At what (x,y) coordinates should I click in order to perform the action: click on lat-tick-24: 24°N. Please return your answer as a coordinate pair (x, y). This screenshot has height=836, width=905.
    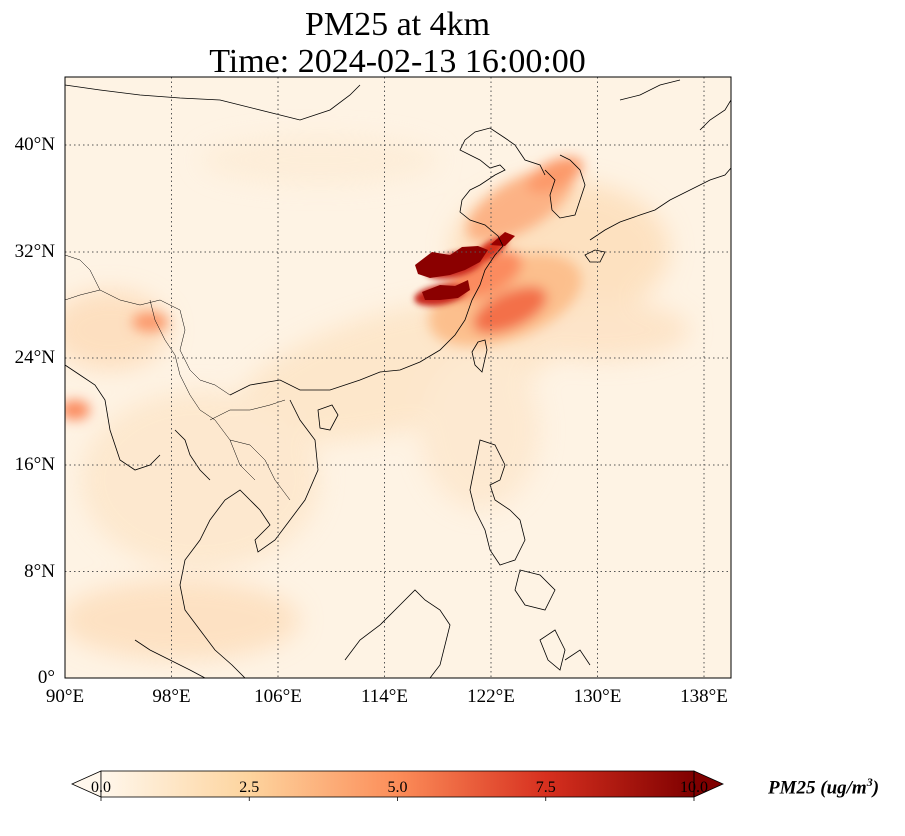
    Looking at the image, I should click on (34, 357).